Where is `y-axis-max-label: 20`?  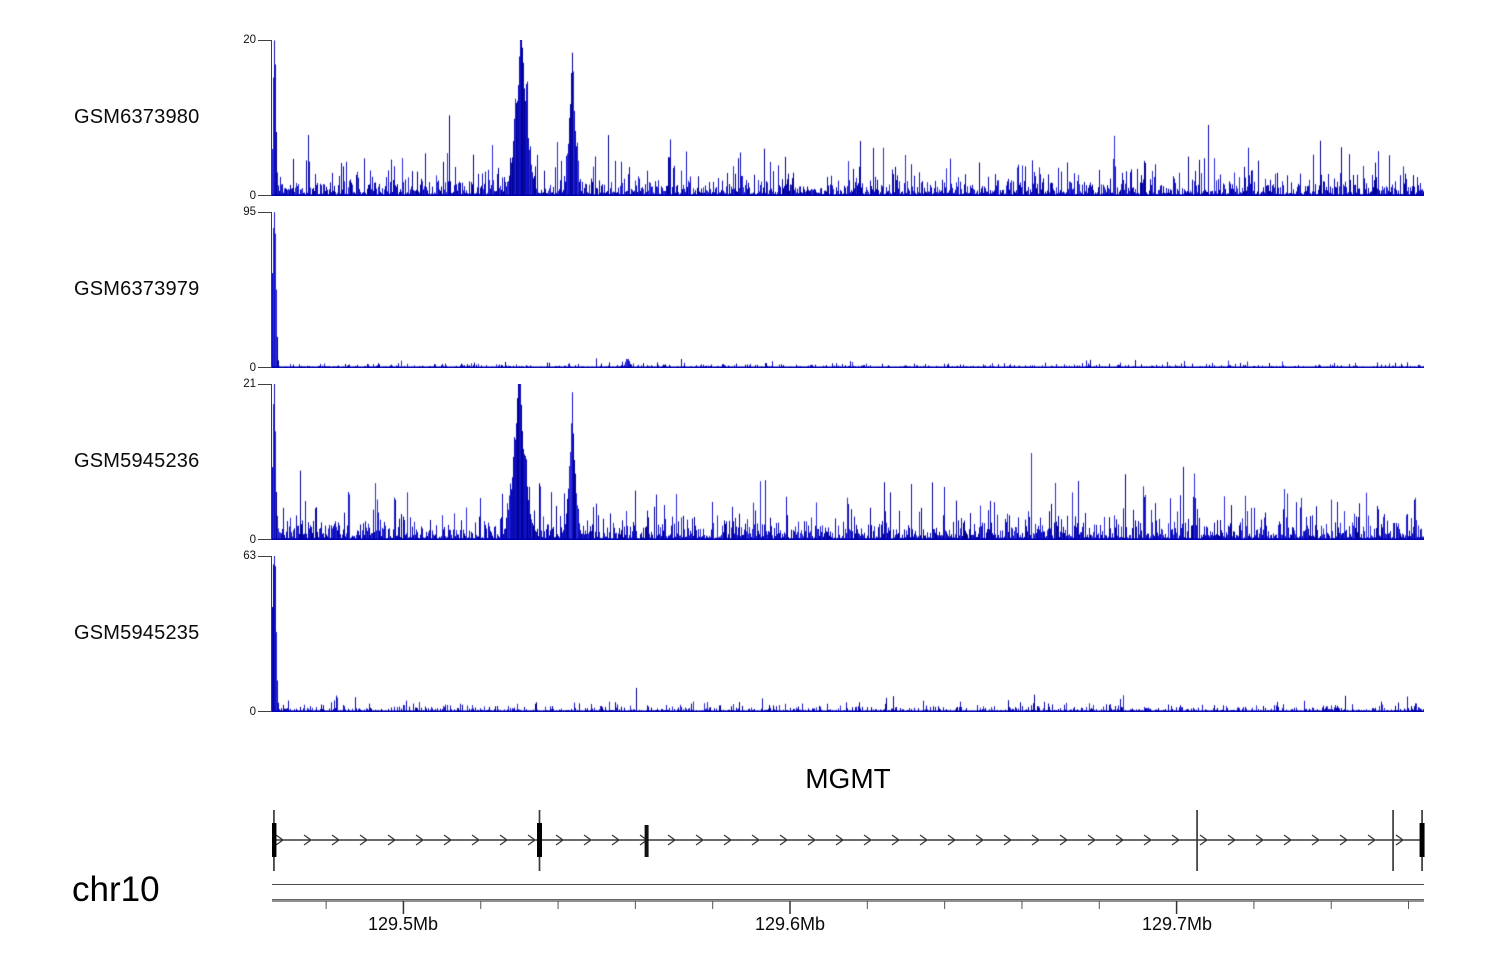
y-axis-max-label: 20 is located at coordinates (249, 40).